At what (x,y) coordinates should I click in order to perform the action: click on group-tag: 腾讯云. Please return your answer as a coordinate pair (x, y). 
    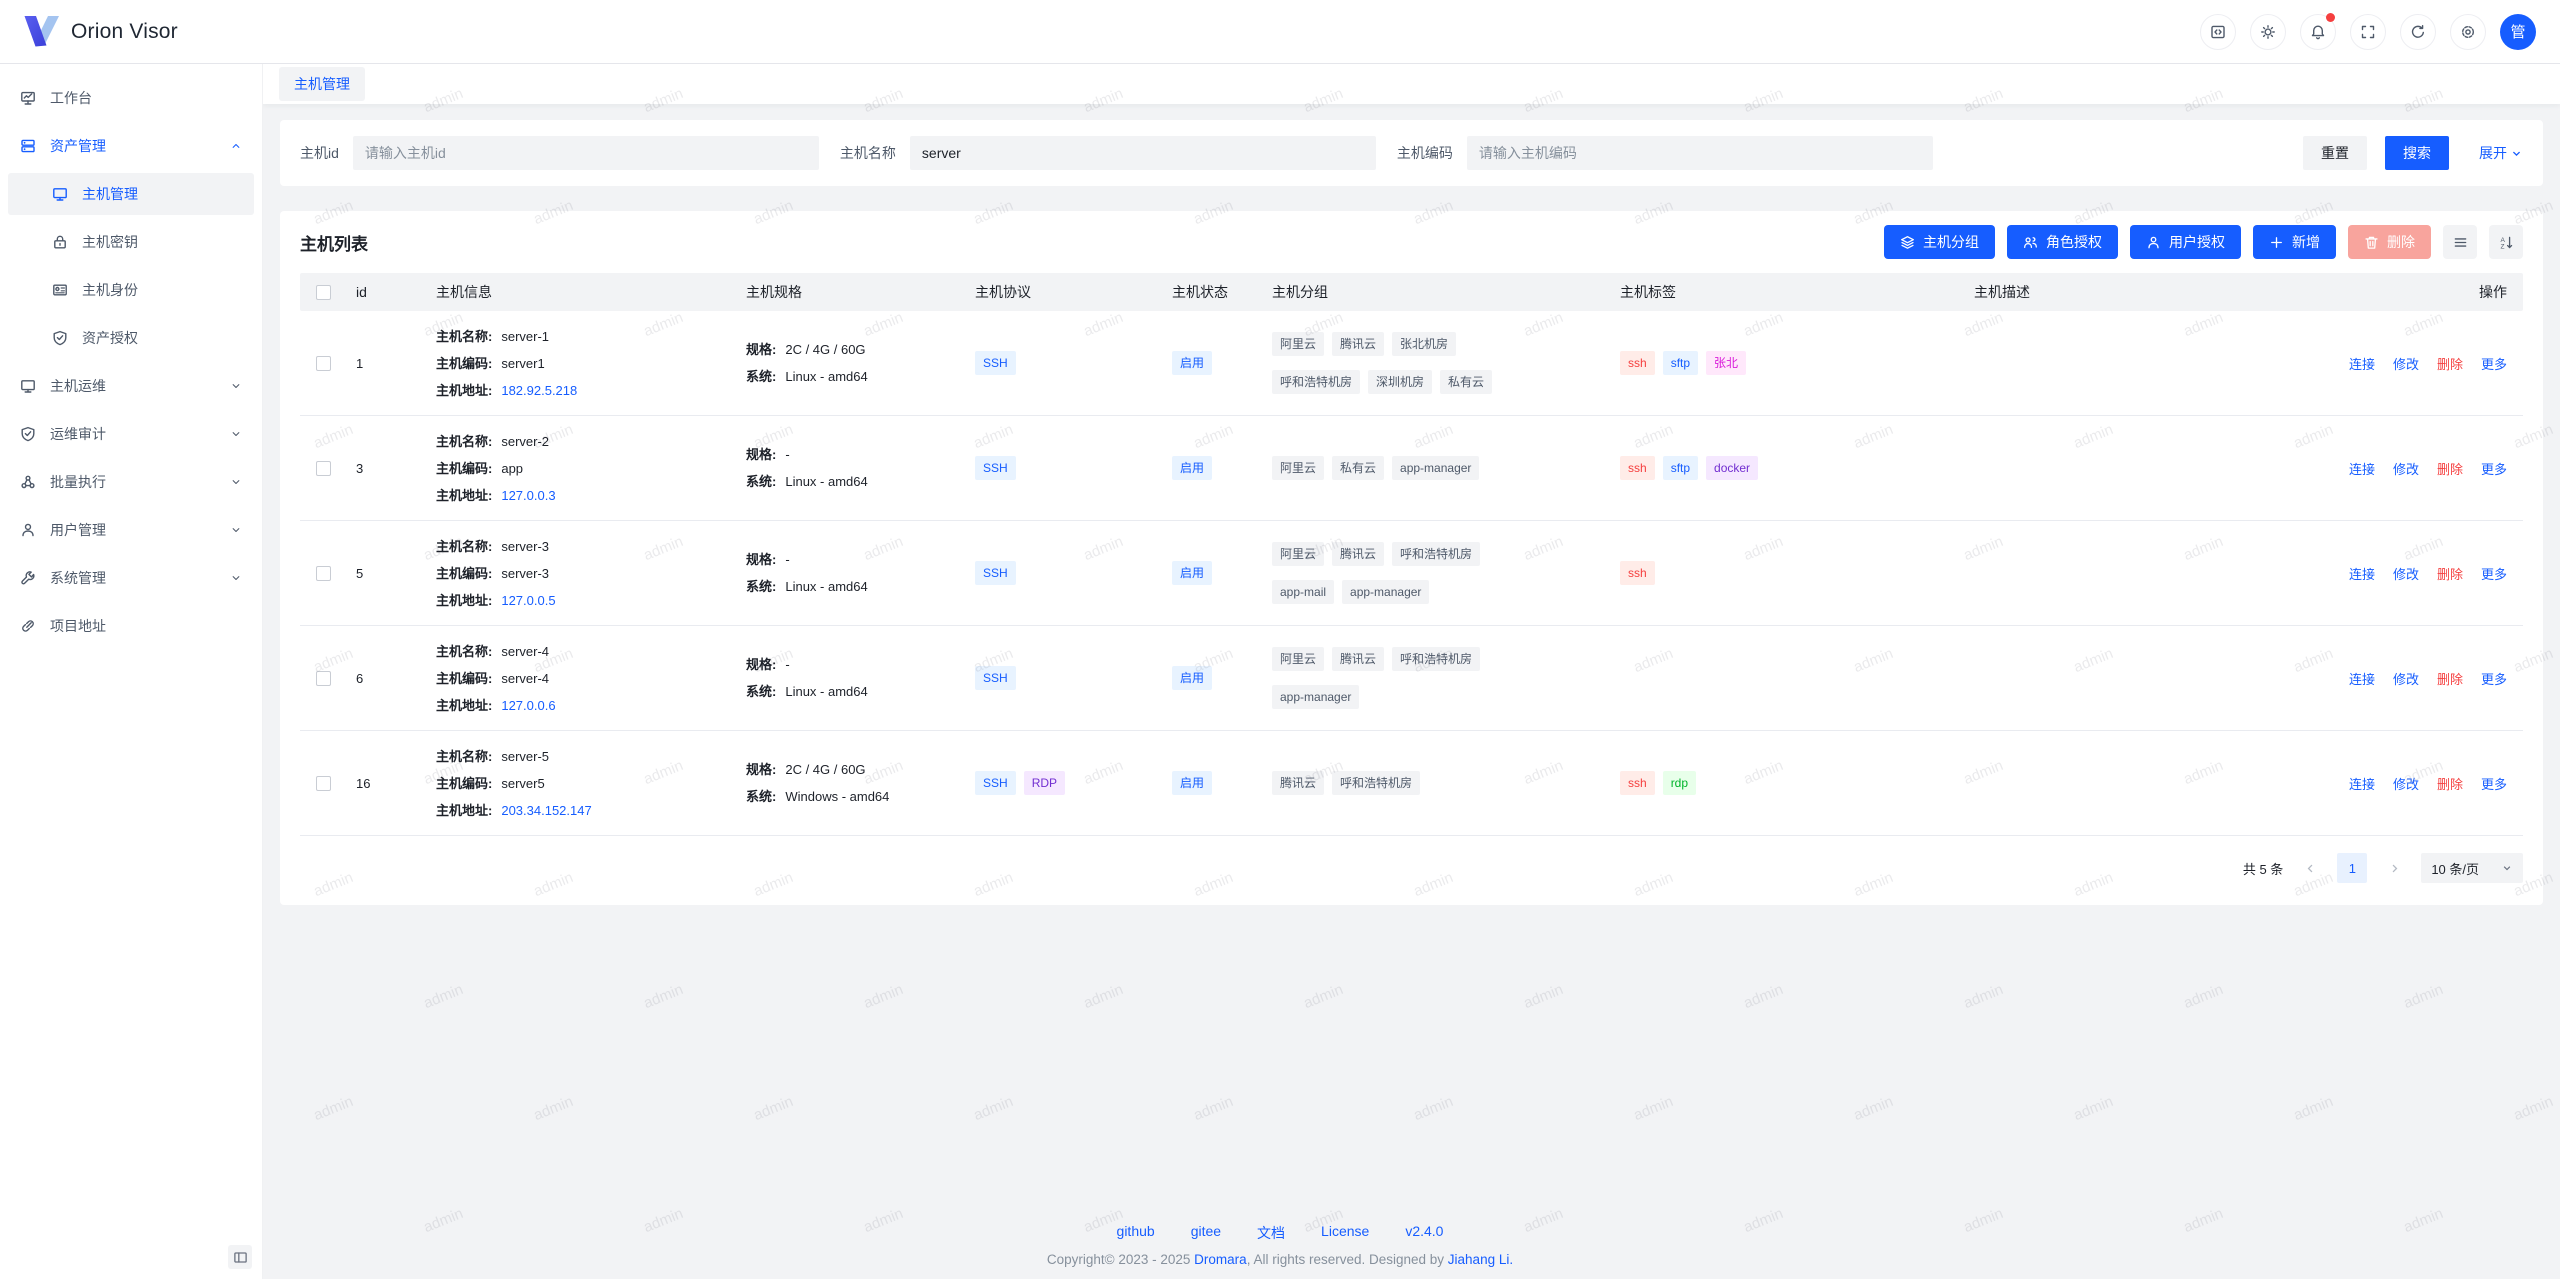
    Looking at the image, I should click on (1358, 344).